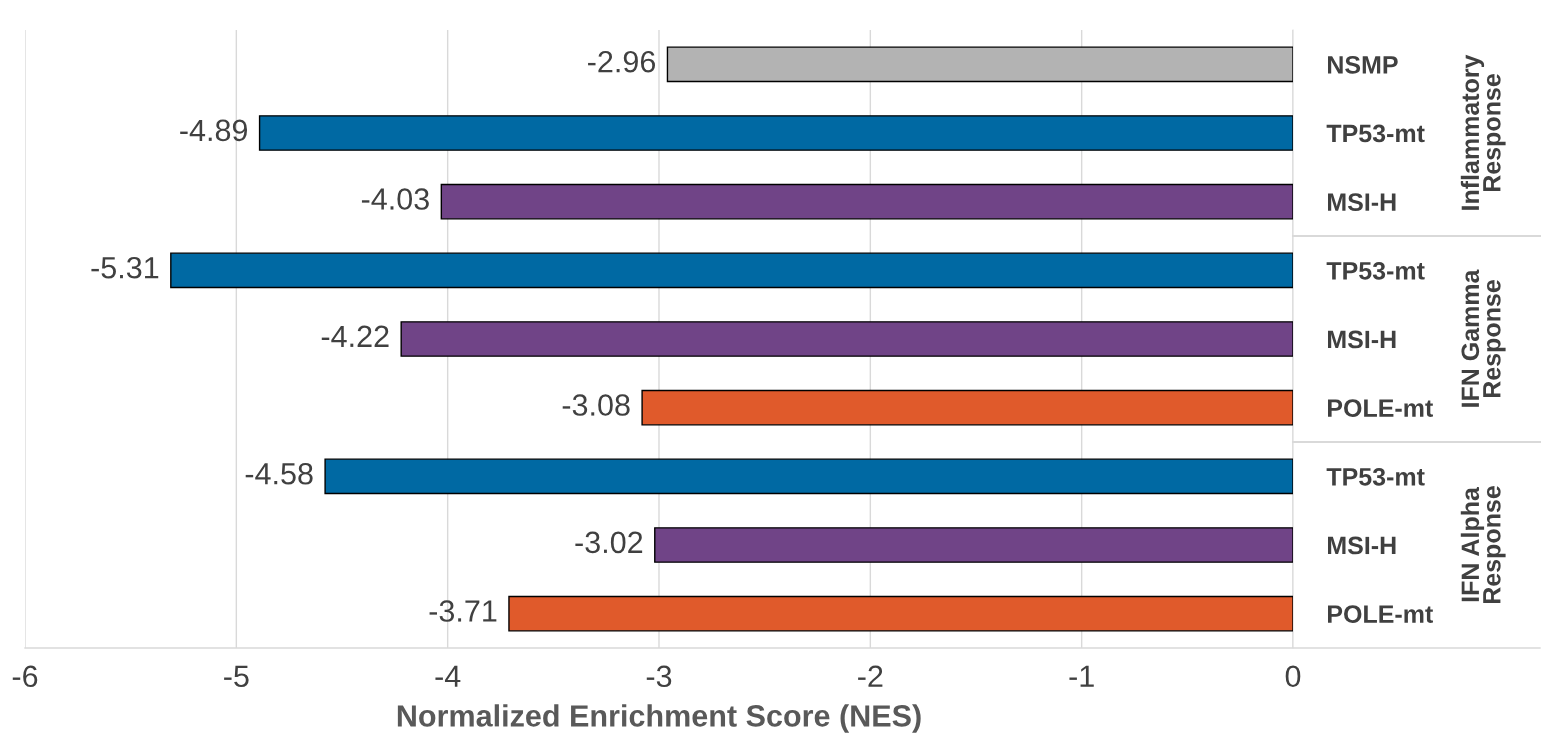  I want to click on y-tick-label: NSMP, so click(1363, 64).